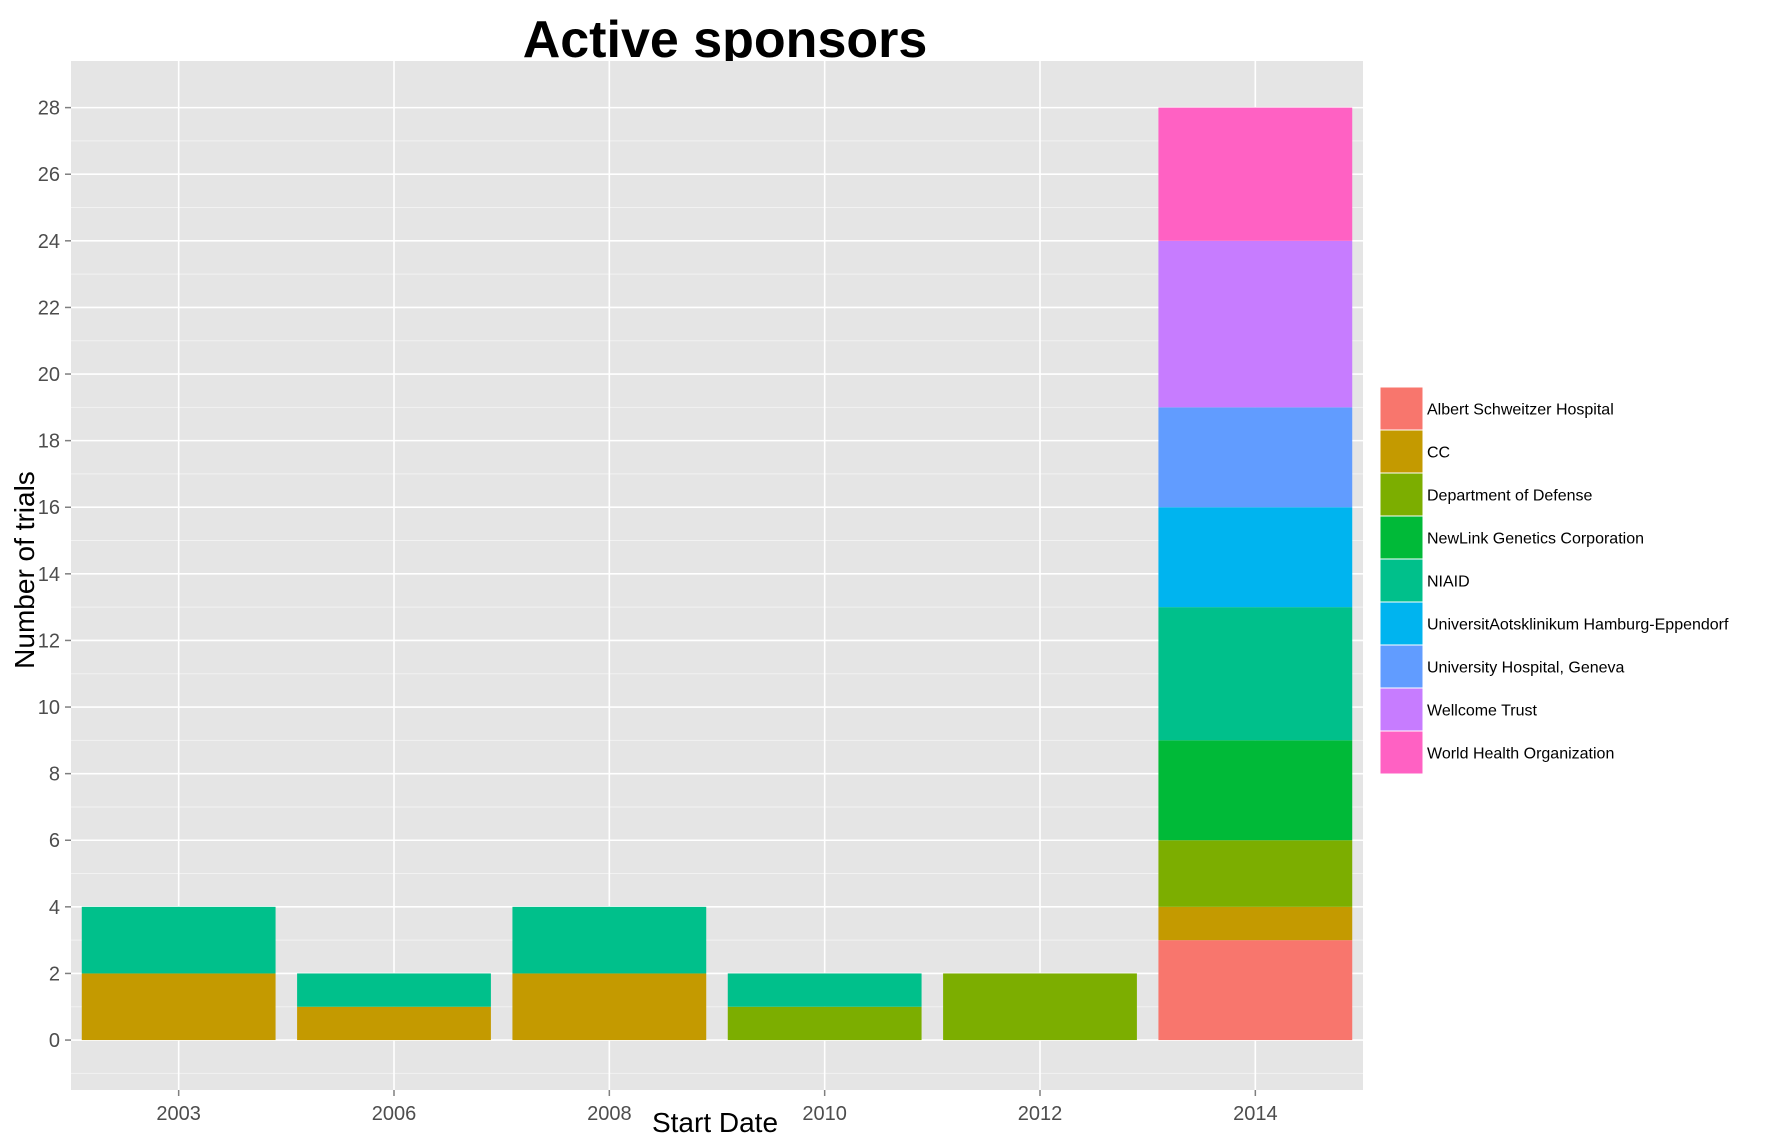 The width and height of the screenshot is (1769, 1147). What do you see at coordinates (49, 508) in the screenshot?
I see `y-tick-label: 16` at bounding box center [49, 508].